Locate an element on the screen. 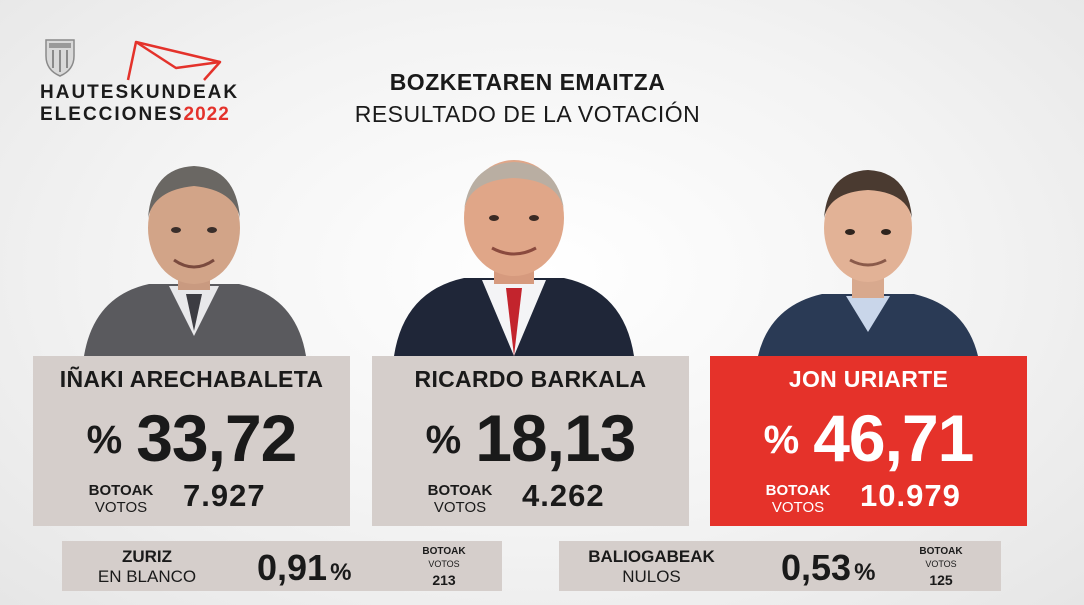 The width and height of the screenshot is (1084, 605). null-label-spanish: NULOS is located at coordinates (651, 576).